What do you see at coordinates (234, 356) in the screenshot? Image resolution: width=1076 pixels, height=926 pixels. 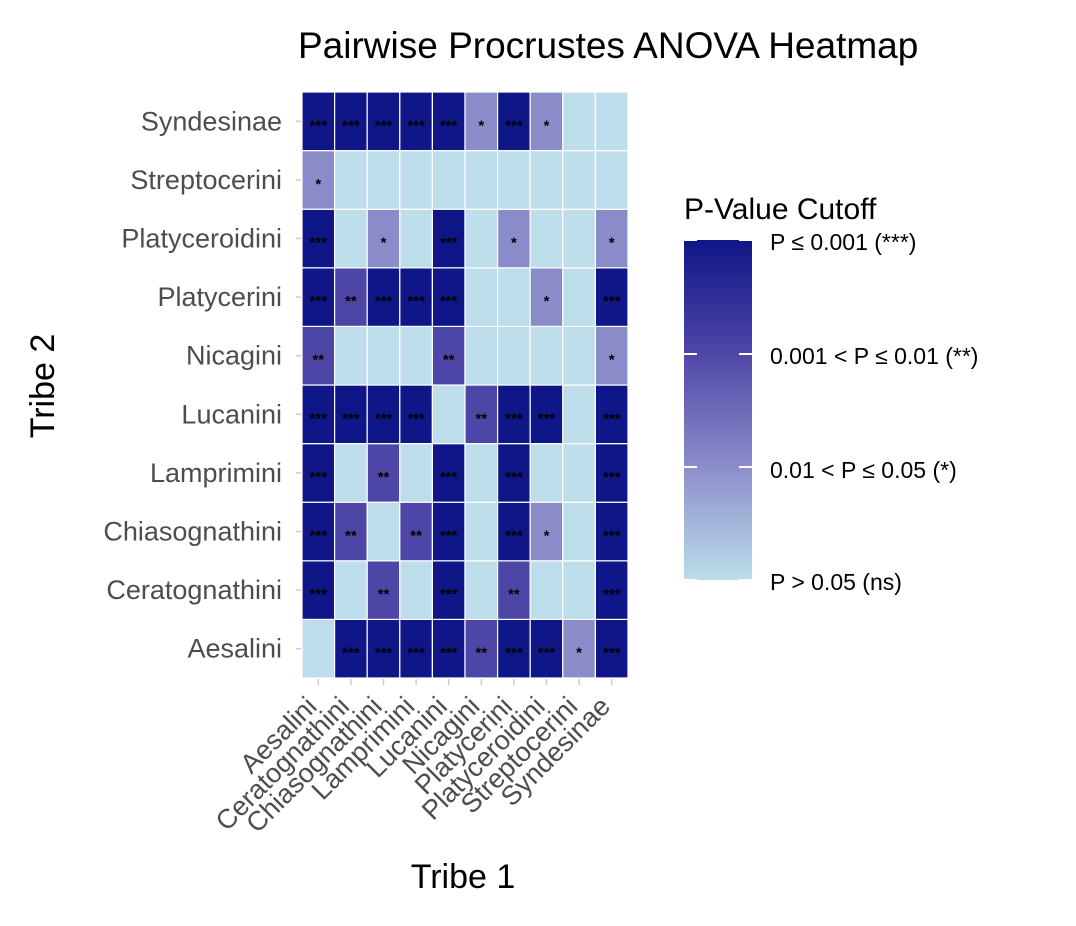 I see `y-tick-nicagini: Nicagini` at bounding box center [234, 356].